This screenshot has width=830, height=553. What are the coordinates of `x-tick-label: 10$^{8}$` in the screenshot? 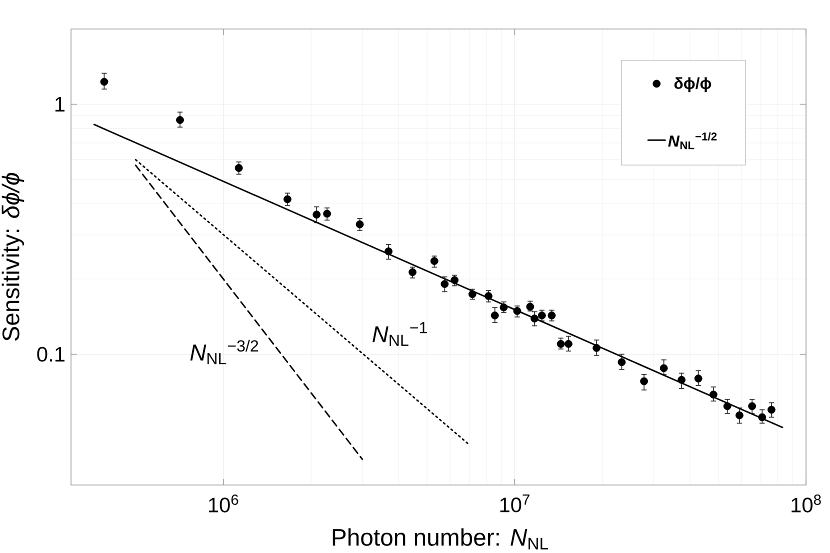 It's located at (806, 503).